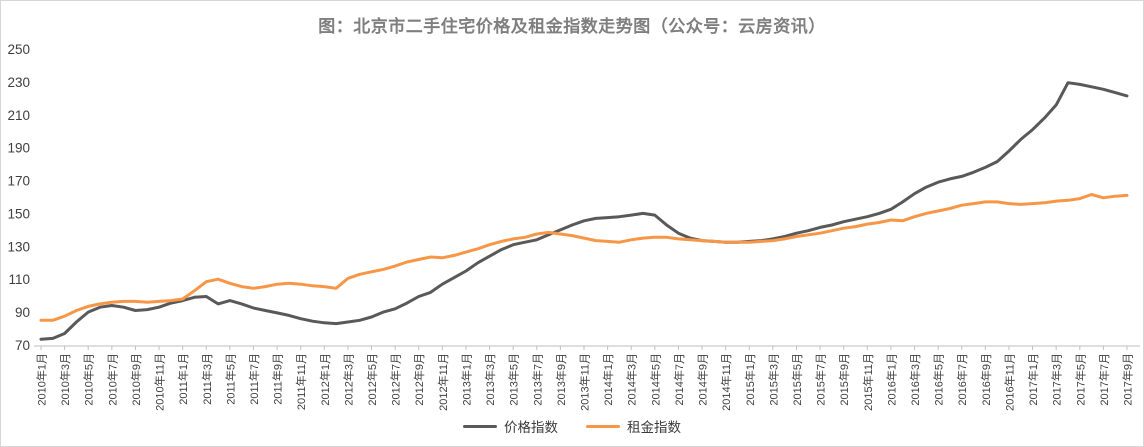 This screenshot has width=1144, height=447. I want to click on x-axis-tick-label: 2016年5月, so click(939, 379).